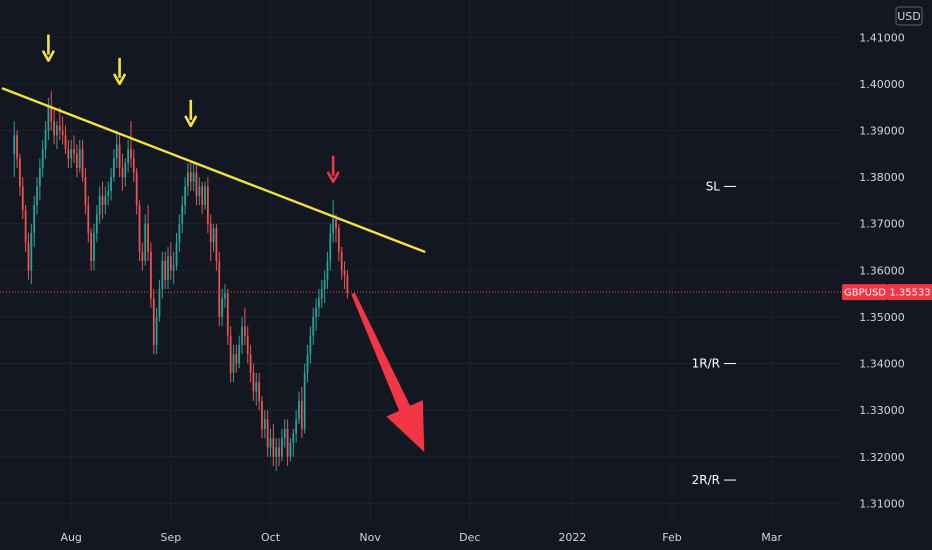 The image size is (932, 550). Describe the element at coordinates (421, 537) in the screenshot. I see `time-axis: Aug Sep Oct Nov Dec 2022 Feb Mar` at that location.